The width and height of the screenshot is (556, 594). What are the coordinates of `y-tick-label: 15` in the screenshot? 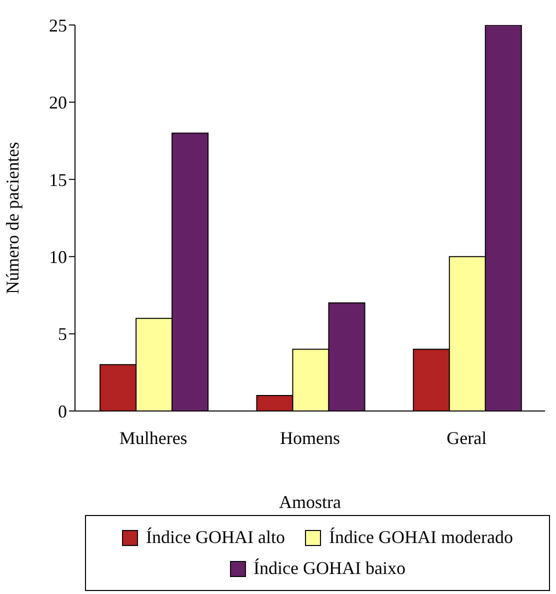 It's located at (58, 180).